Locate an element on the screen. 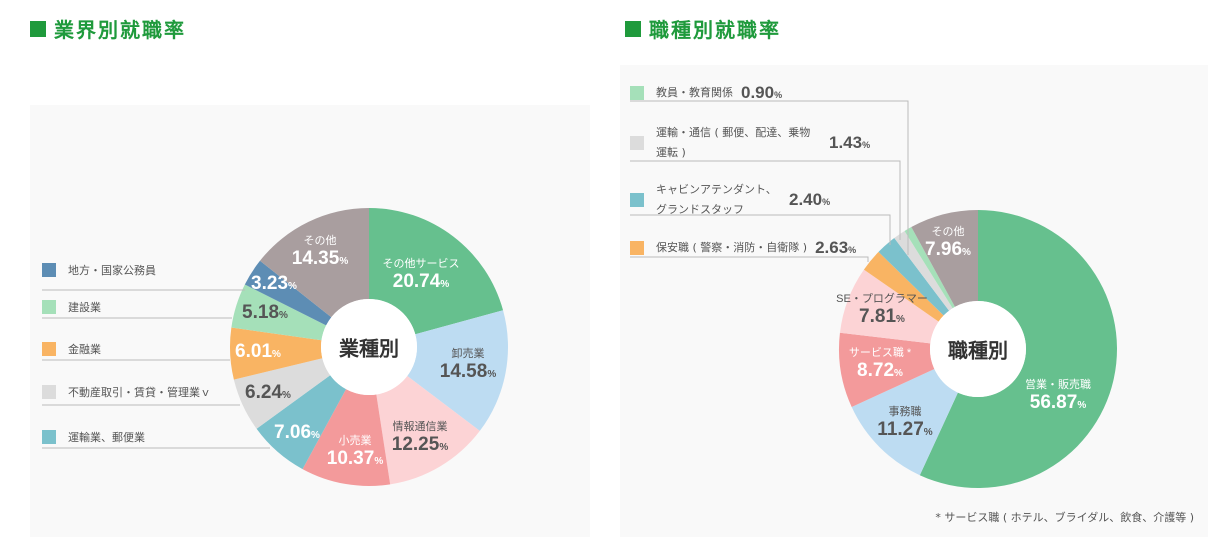 The width and height of the screenshot is (1208, 537). legend-item: 教員・教育関係 0.90% is located at coordinates (706, 93).